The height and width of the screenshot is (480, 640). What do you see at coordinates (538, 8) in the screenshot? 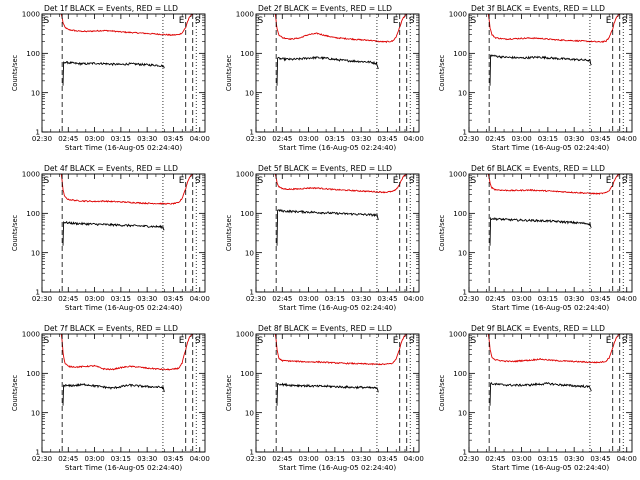
I see `panel-title: Det 3f BLACK = Events, RED = LLD` at bounding box center [538, 8].